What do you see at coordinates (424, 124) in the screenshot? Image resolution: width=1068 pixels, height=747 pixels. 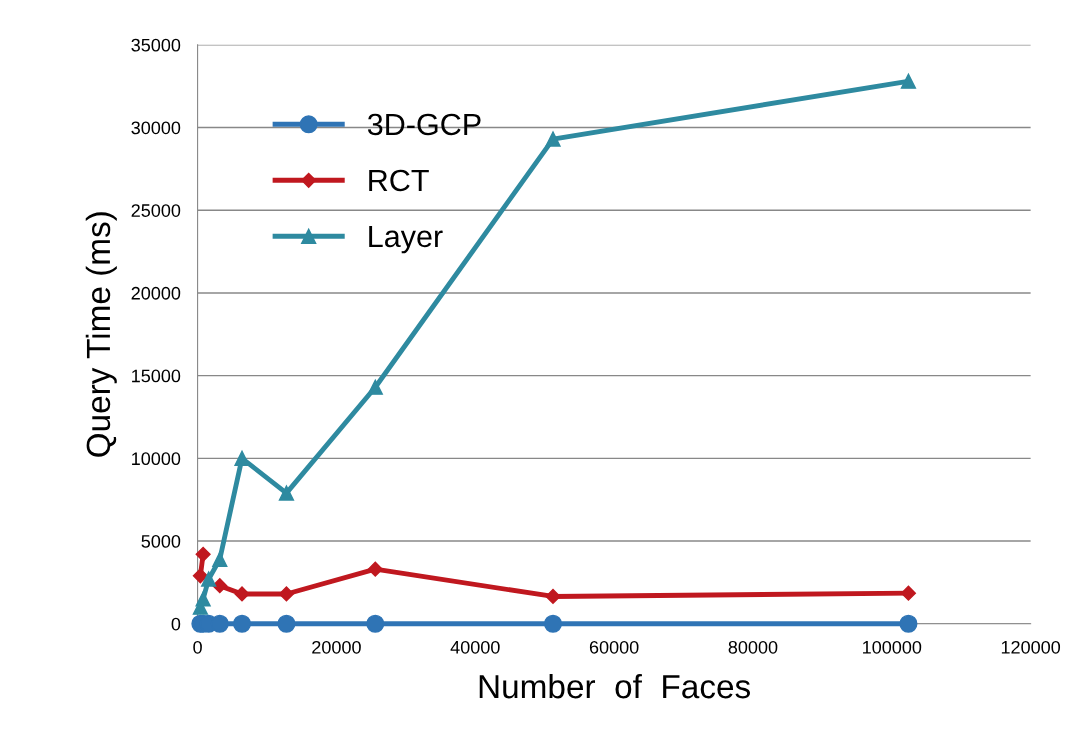 I see `legend-label: 3D-GCP` at bounding box center [424, 124].